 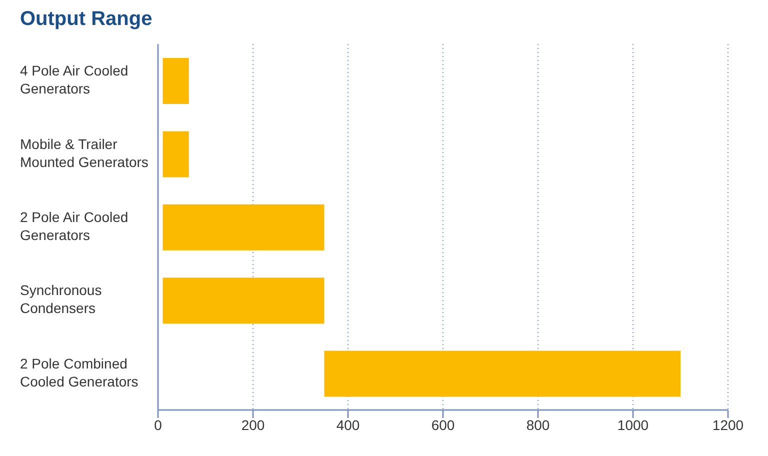 I want to click on y-tick-label: Synchronous Condensers, so click(x=61, y=299).